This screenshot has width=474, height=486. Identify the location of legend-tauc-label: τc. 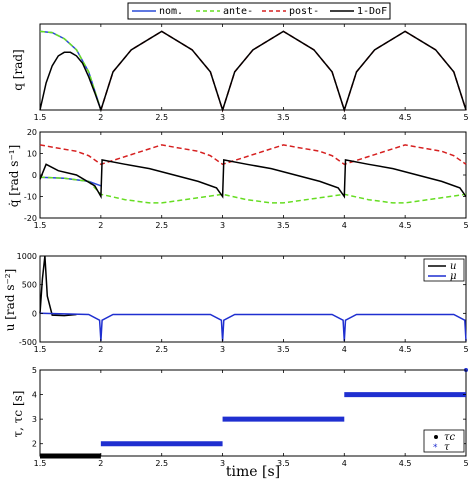
(450, 437).